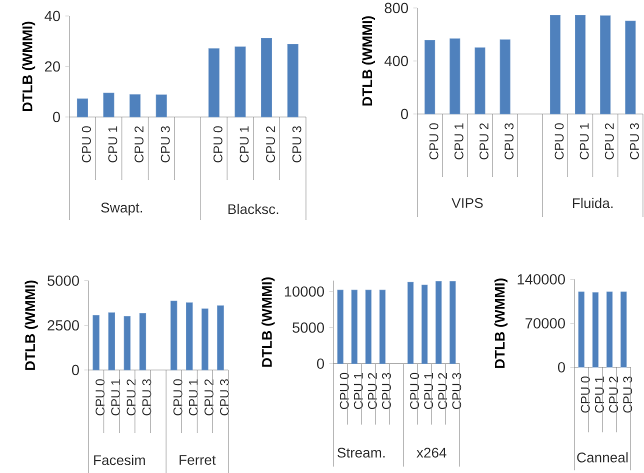 Image resolution: width=644 pixels, height=473 pixels. What do you see at coordinates (602, 457) in the screenshot?
I see `text: Canneal` at bounding box center [602, 457].